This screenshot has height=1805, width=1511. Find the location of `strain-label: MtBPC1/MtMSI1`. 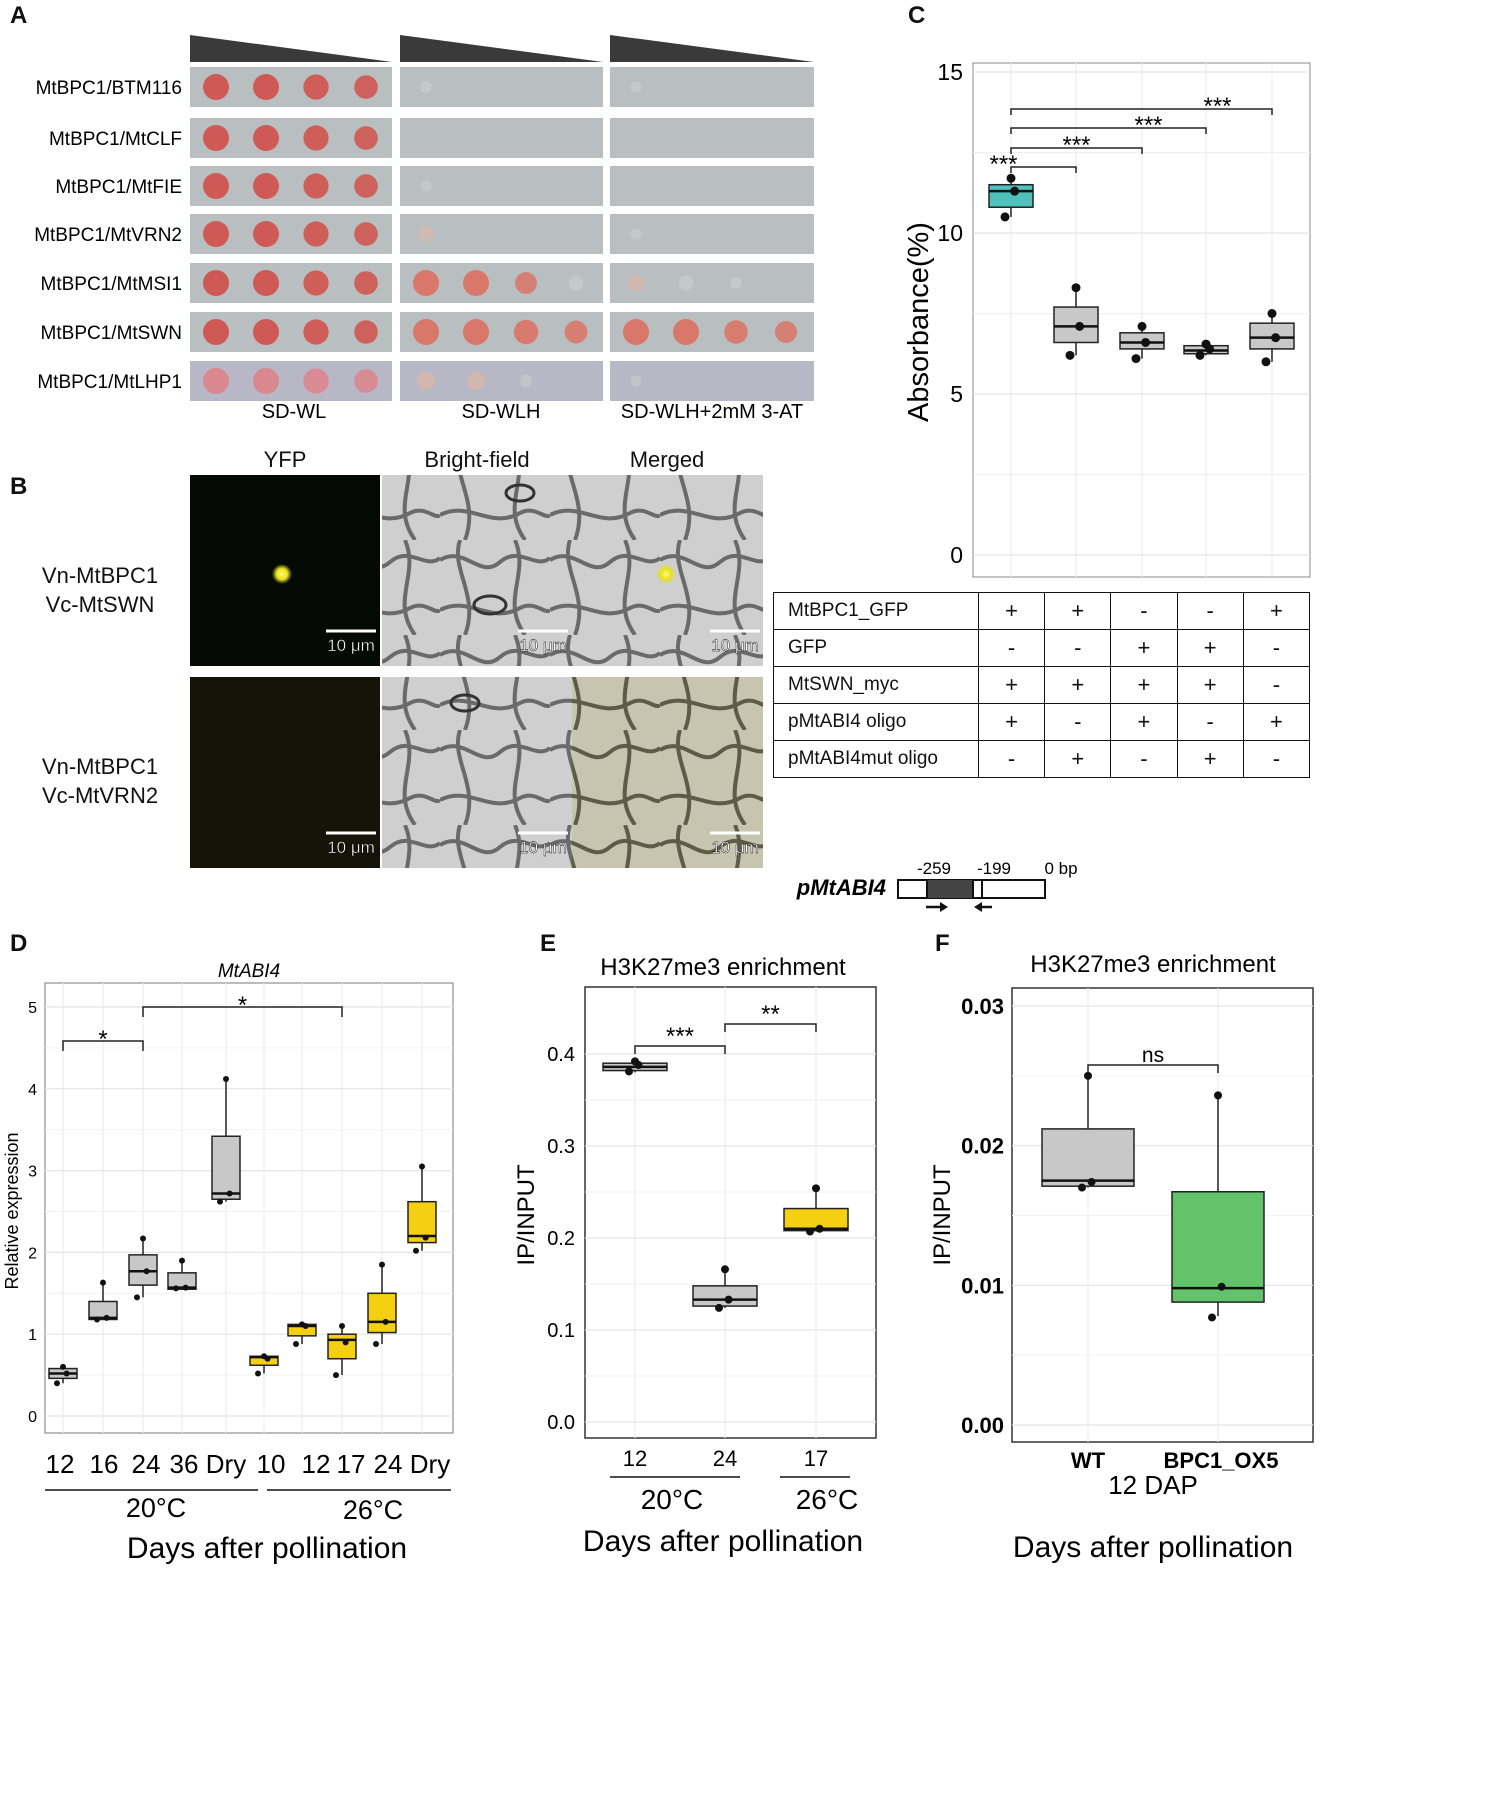

strain-label: MtBPC1/MtMSI1 is located at coordinates (111, 284).